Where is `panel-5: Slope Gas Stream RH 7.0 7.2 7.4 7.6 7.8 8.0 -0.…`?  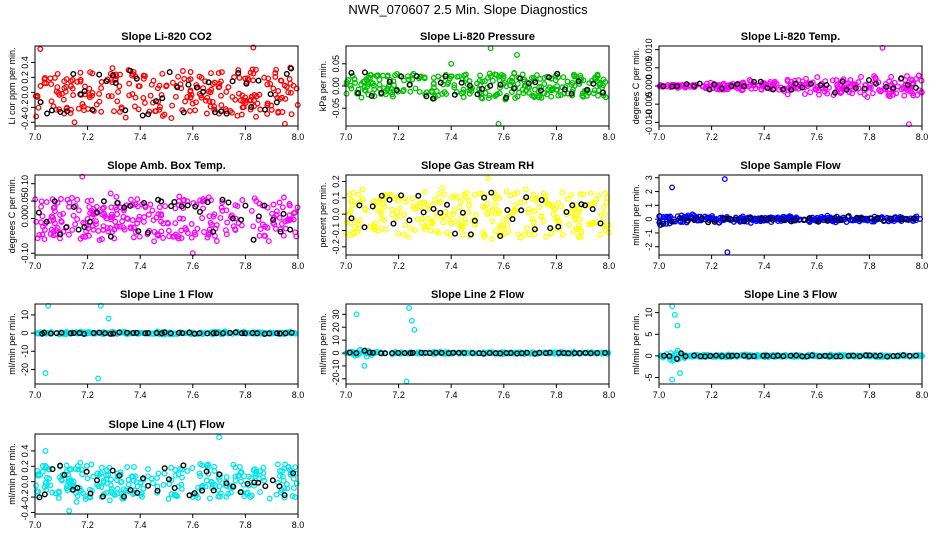
panel-5: Slope Gas Stream RH 7.0 7.2 7.4 7.6 7.8 8.0 -0.… is located at coordinates (466, 215).